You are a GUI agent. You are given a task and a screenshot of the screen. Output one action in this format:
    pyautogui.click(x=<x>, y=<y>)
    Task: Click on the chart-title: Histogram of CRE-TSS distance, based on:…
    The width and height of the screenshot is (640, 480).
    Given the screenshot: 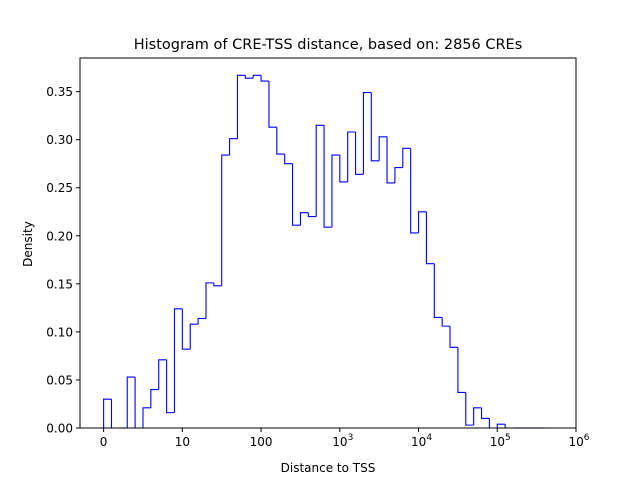 What is the action you would take?
    pyautogui.click(x=328, y=45)
    